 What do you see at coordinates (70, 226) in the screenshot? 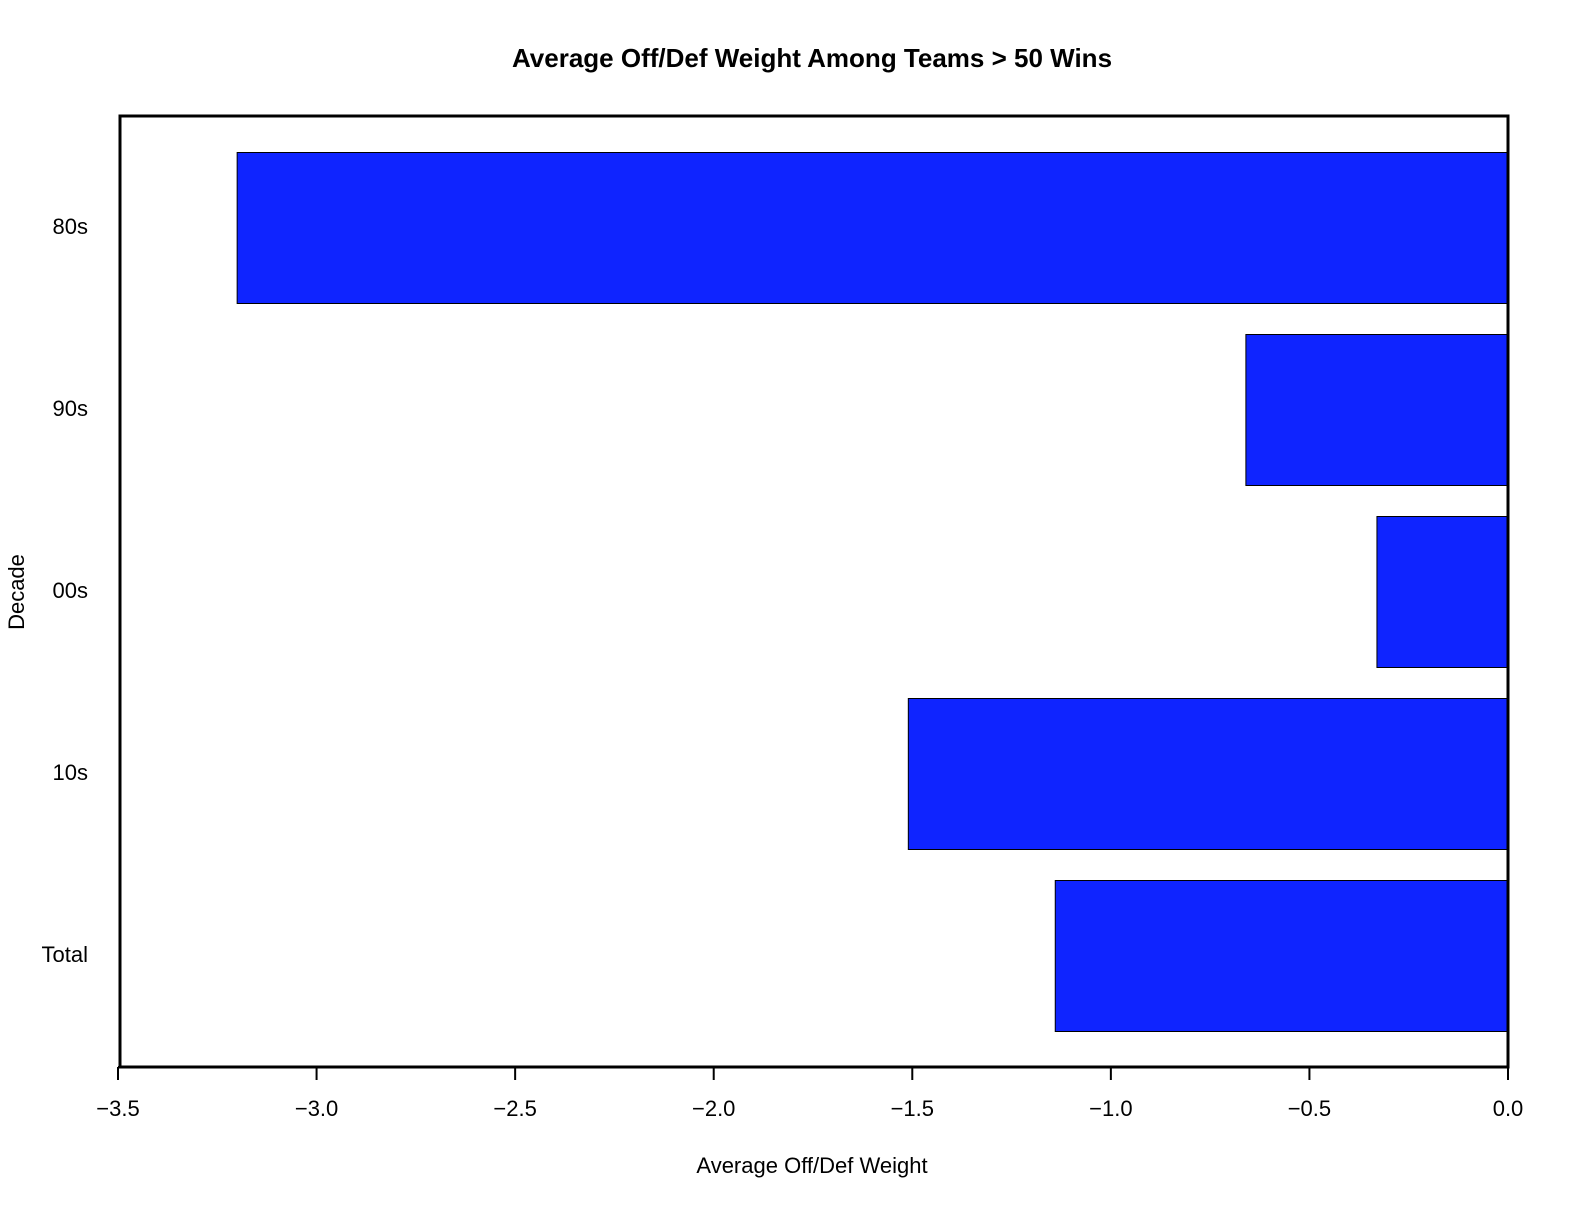
I see `y-tick-label: 80s` at bounding box center [70, 226].